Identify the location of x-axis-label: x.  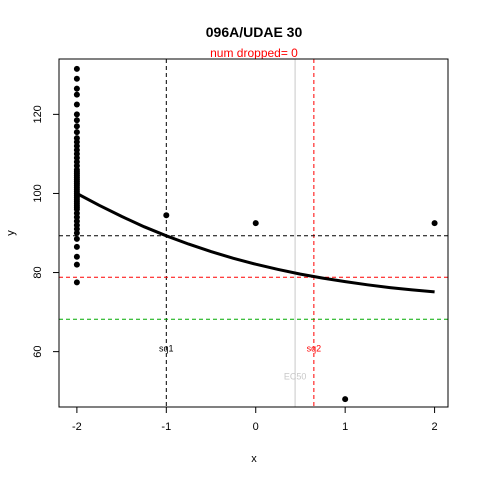
(254, 459).